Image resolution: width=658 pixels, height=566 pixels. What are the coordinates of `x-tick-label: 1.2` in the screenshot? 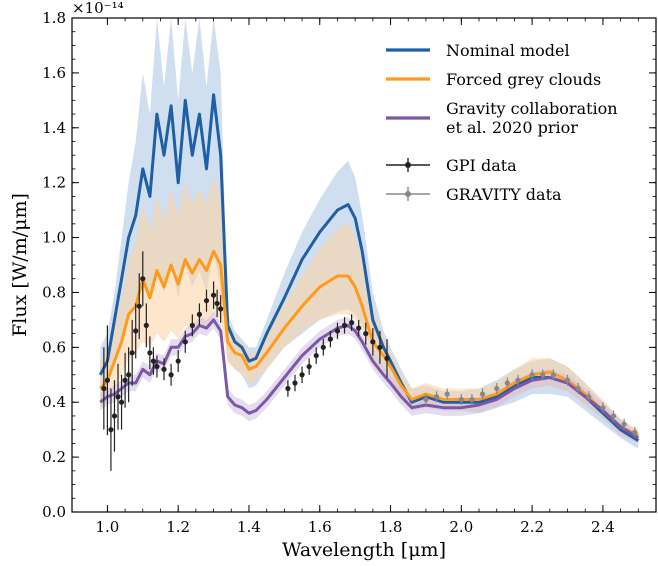 It's located at (178, 527).